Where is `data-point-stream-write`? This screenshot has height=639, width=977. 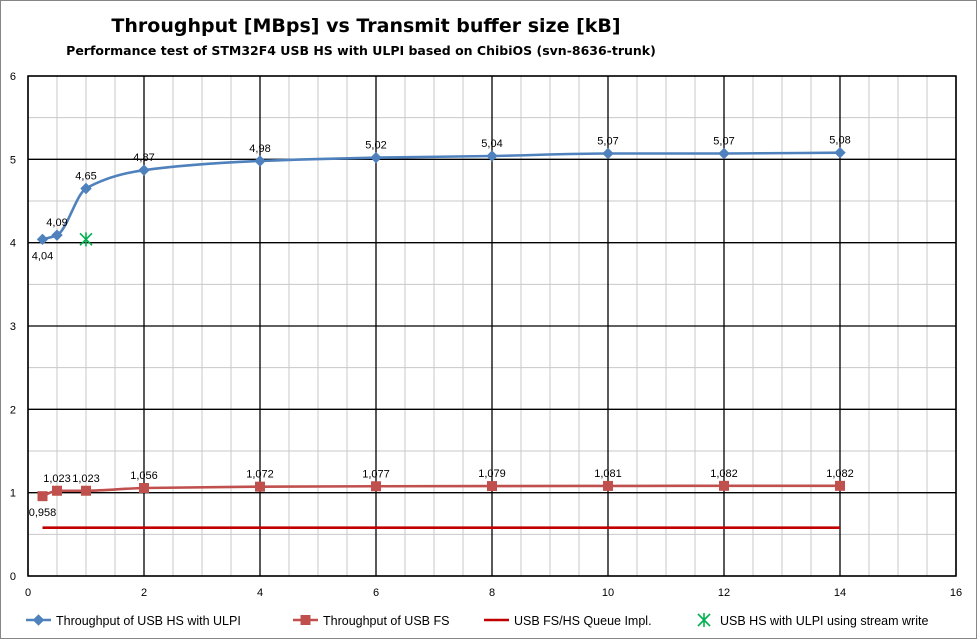
data-point-stream-write is located at coordinates (86, 239).